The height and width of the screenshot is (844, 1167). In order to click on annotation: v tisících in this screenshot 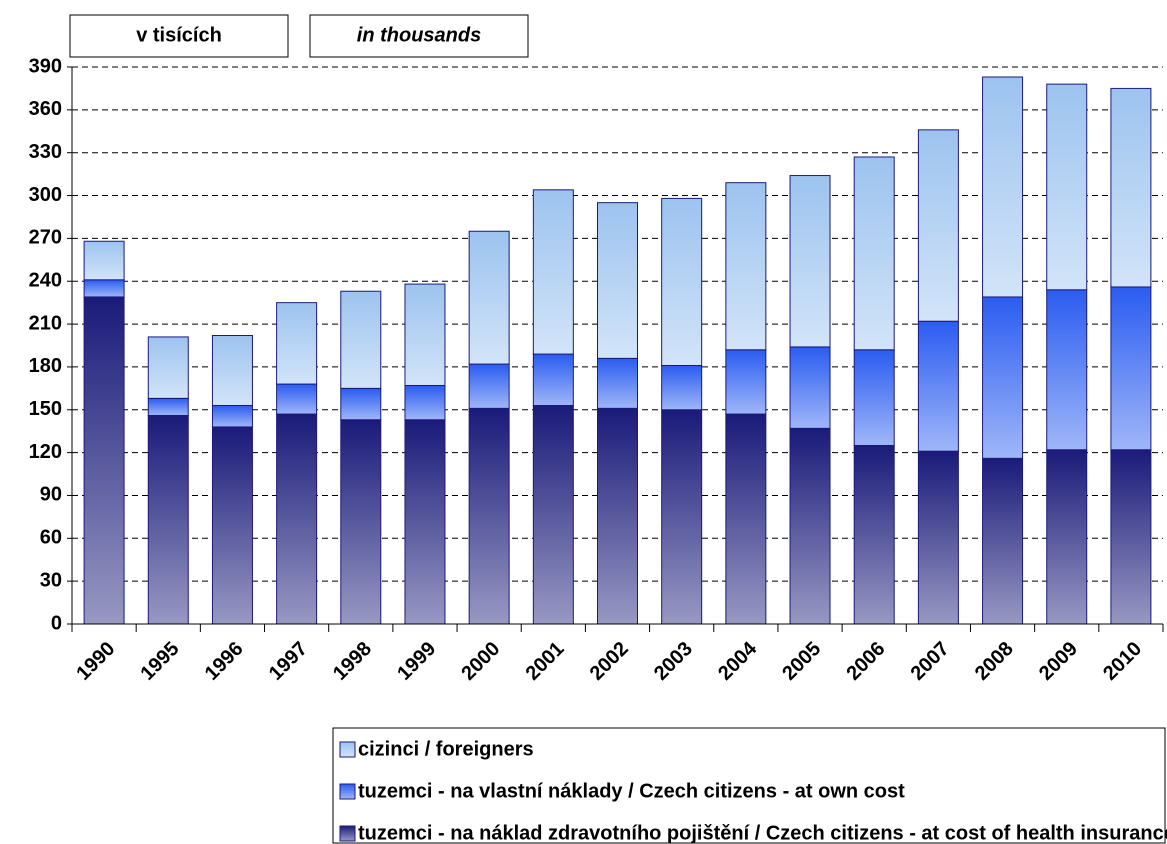, I will do `click(179, 35)`.